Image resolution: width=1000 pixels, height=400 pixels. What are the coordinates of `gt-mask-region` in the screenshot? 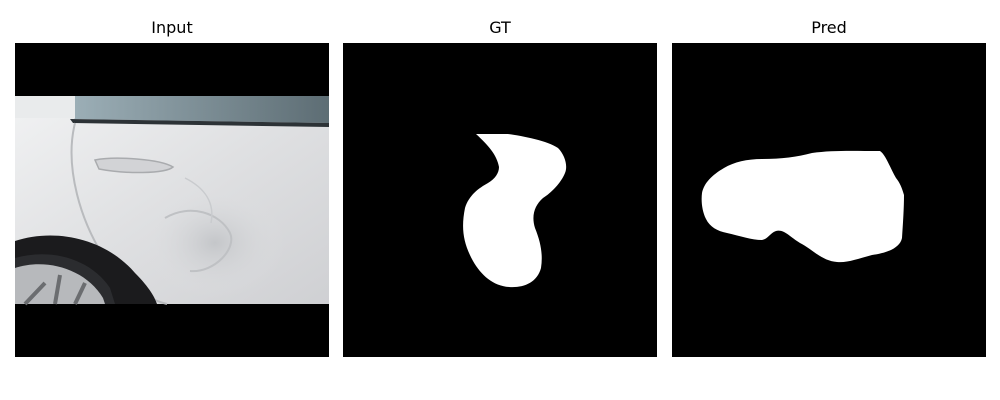 It's located at (515, 211).